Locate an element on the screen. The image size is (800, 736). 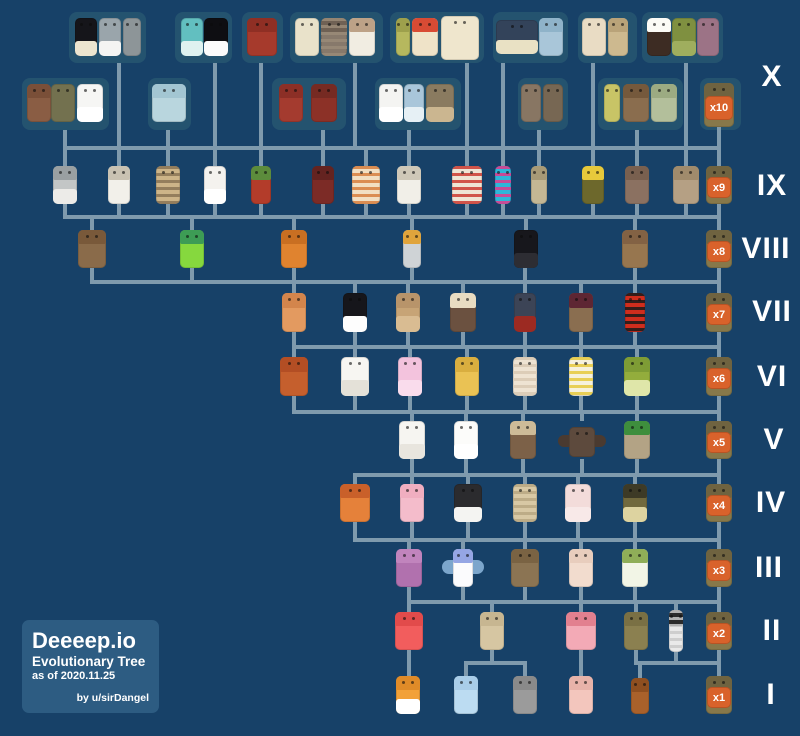
flying-fish-eyes is located at coordinates (463, 555).